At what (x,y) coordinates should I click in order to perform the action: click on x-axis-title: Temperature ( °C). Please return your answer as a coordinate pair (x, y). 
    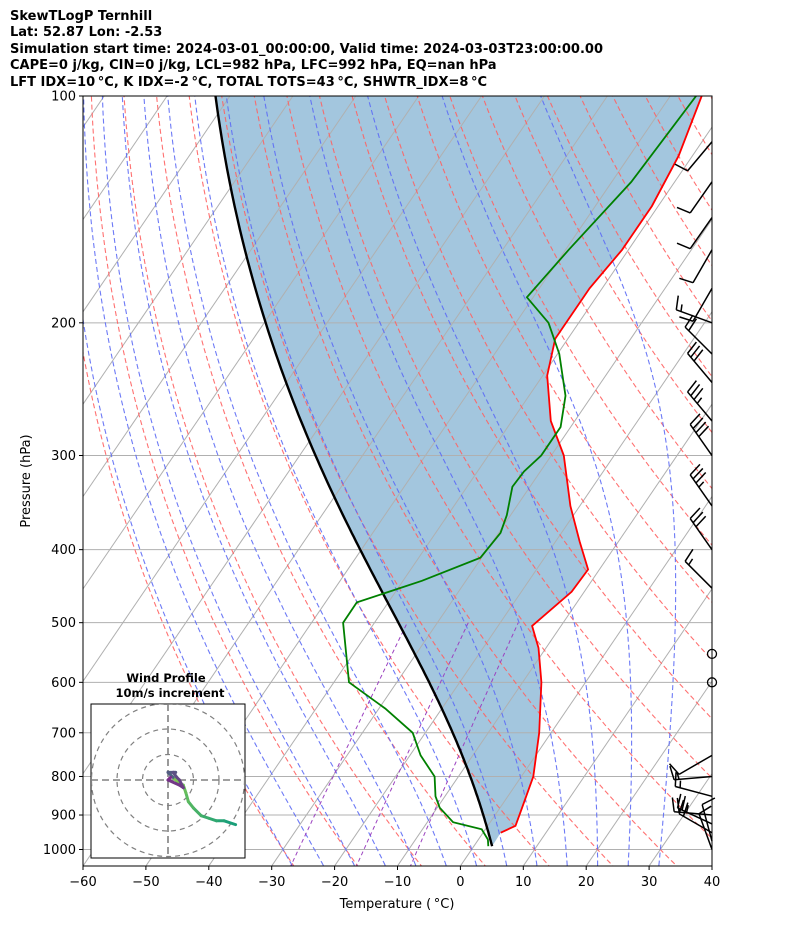
    Looking at the image, I should click on (397, 904).